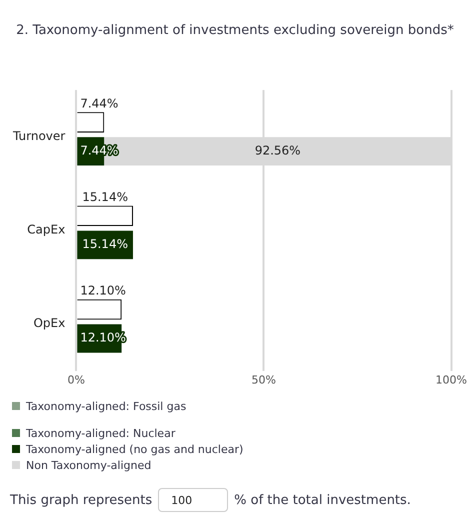 This screenshot has width=470, height=522. I want to click on chart-title: 2. Taxonomy-alignment of investments excluding sovereign bonds*, so click(235, 31).